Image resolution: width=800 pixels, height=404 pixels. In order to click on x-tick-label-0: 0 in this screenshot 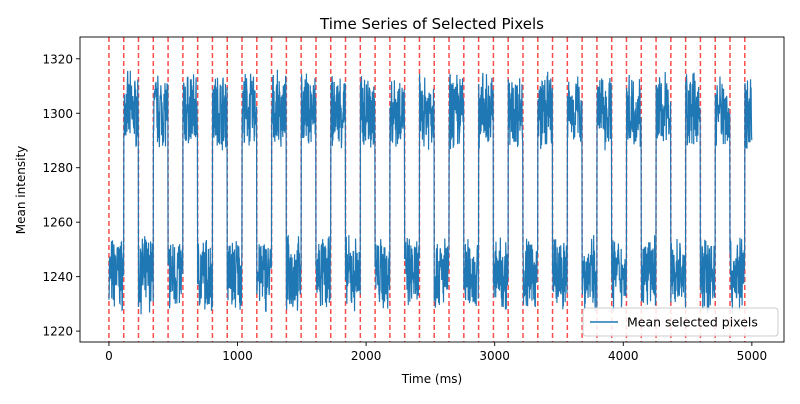, I will do `click(109, 356)`.